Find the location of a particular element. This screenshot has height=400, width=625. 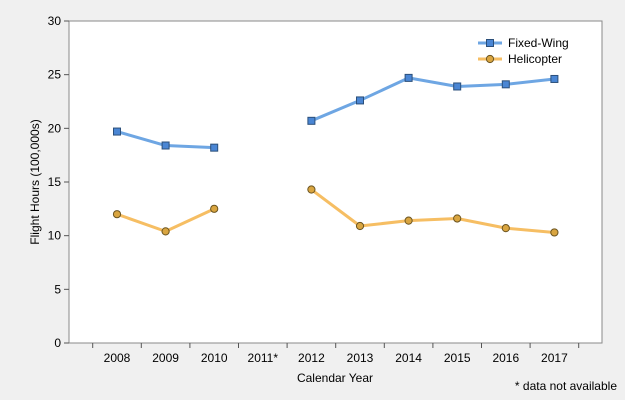

y-axis: 0 5 10 15 20 25 30 is located at coordinates (58, 182).